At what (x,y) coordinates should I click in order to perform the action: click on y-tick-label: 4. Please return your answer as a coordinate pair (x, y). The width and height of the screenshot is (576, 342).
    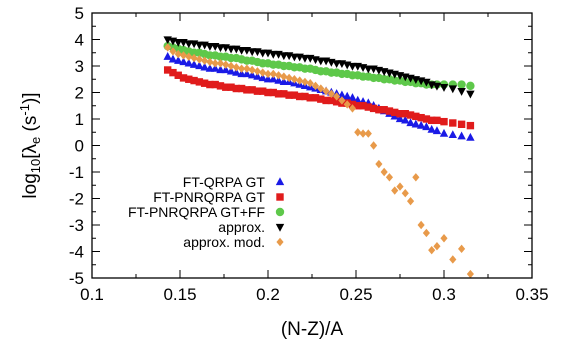
    Looking at the image, I should click on (79, 40).